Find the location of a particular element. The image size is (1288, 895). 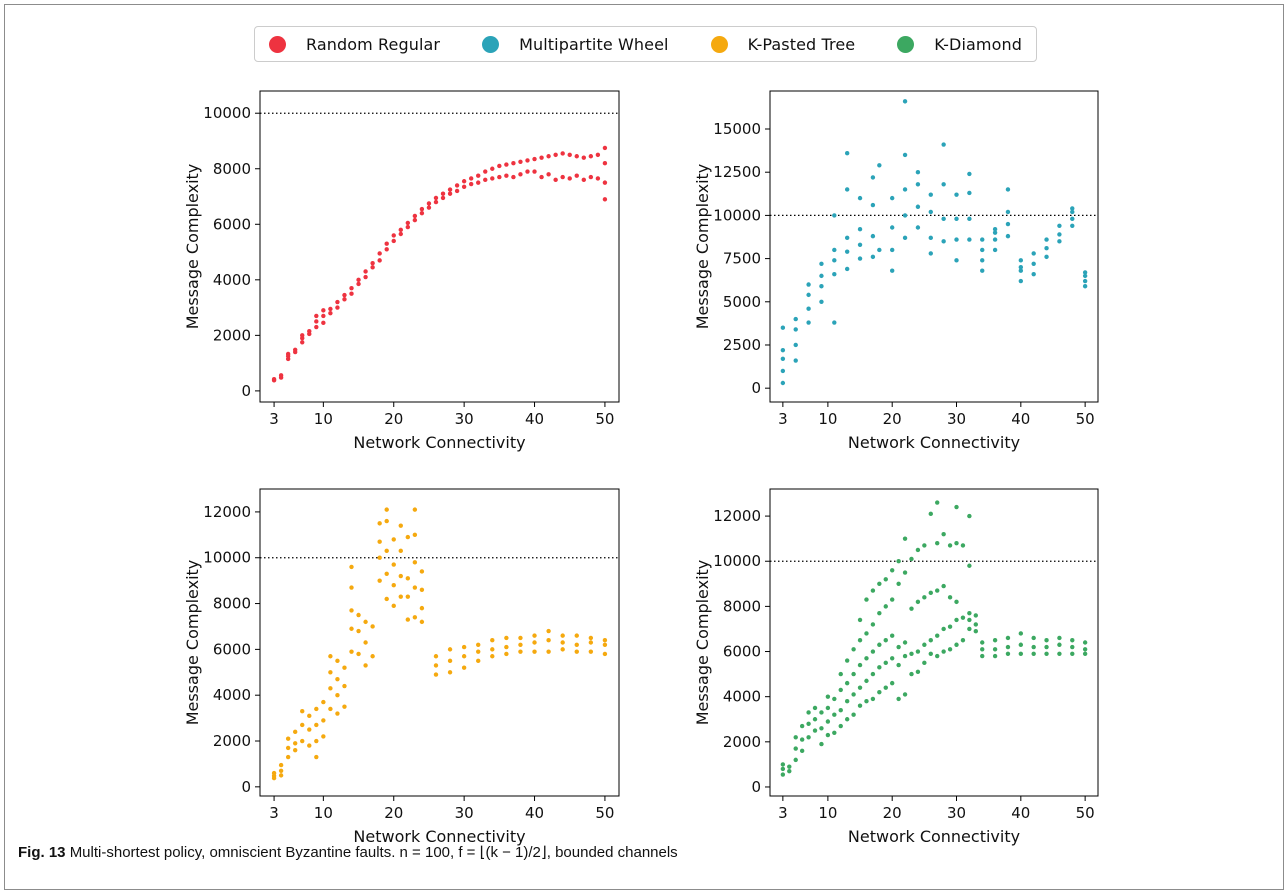

figure-number: Fig. 13 is located at coordinates (42, 852).